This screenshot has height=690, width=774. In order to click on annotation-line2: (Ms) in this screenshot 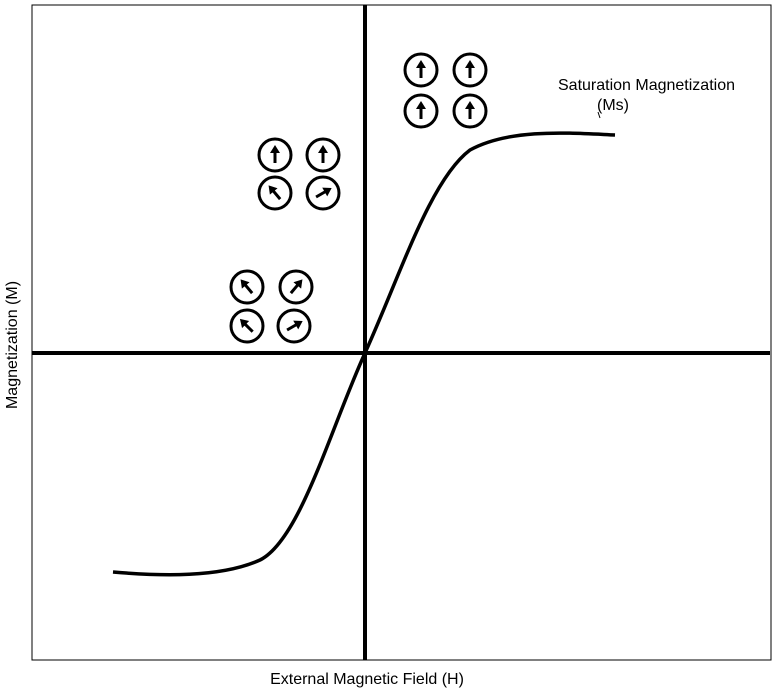, I will do `click(613, 105)`.